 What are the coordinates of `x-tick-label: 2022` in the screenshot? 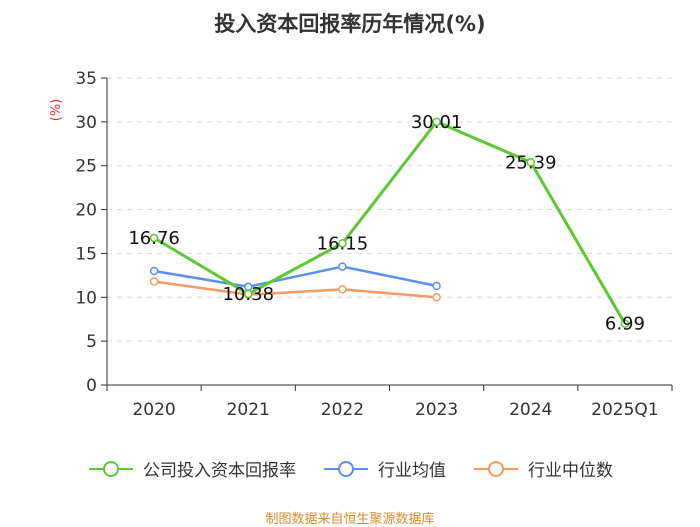 It's located at (342, 410).